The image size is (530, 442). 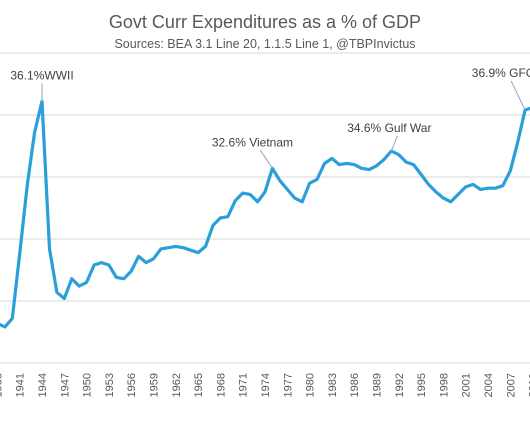 What do you see at coordinates (199, 385) in the screenshot?
I see `x-tick-label: 1965` at bounding box center [199, 385].